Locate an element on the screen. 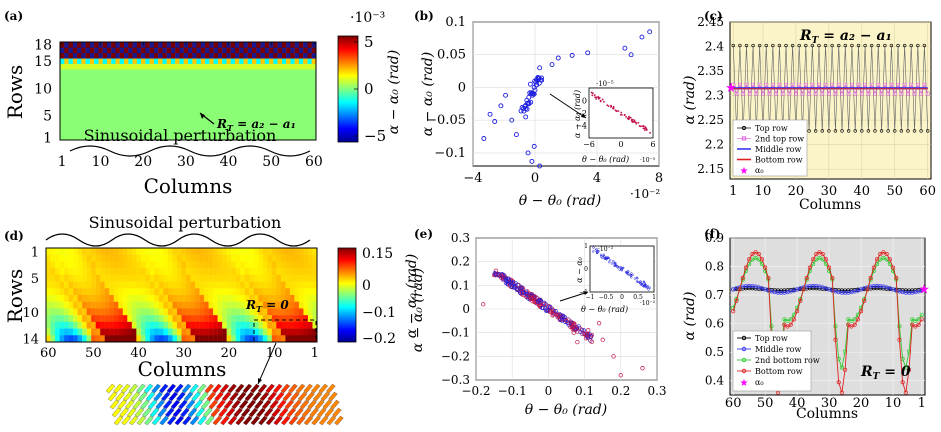  panel-c-legend-marker is located at coordinates (744, 128).